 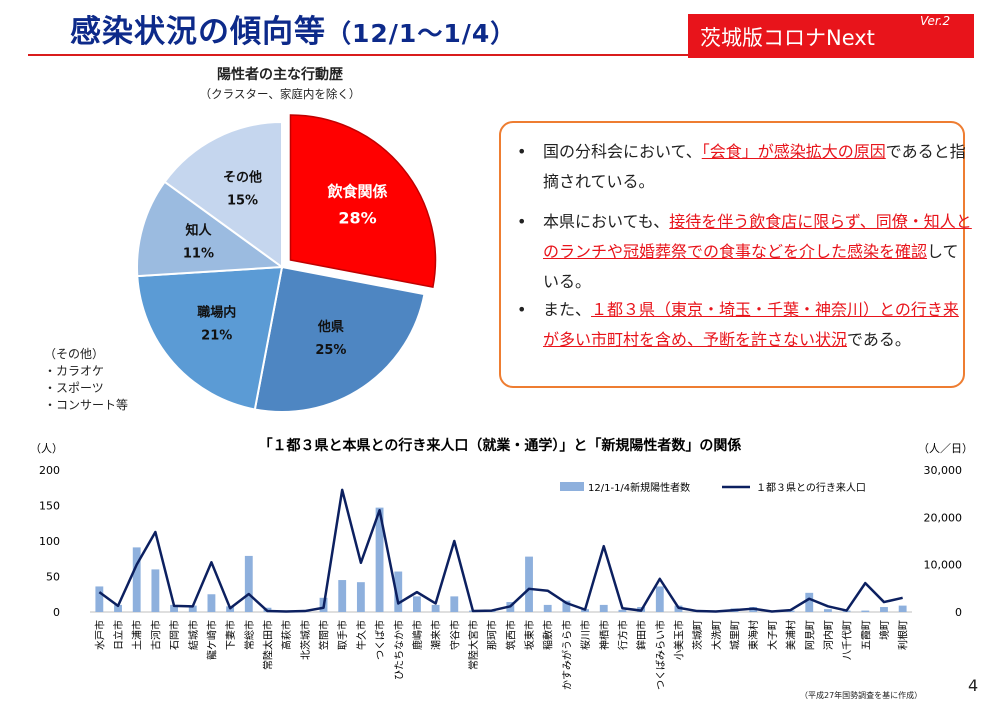 What do you see at coordinates (810, 635) in the screenshot?
I see `category-label: 阿見町` at bounding box center [810, 635].